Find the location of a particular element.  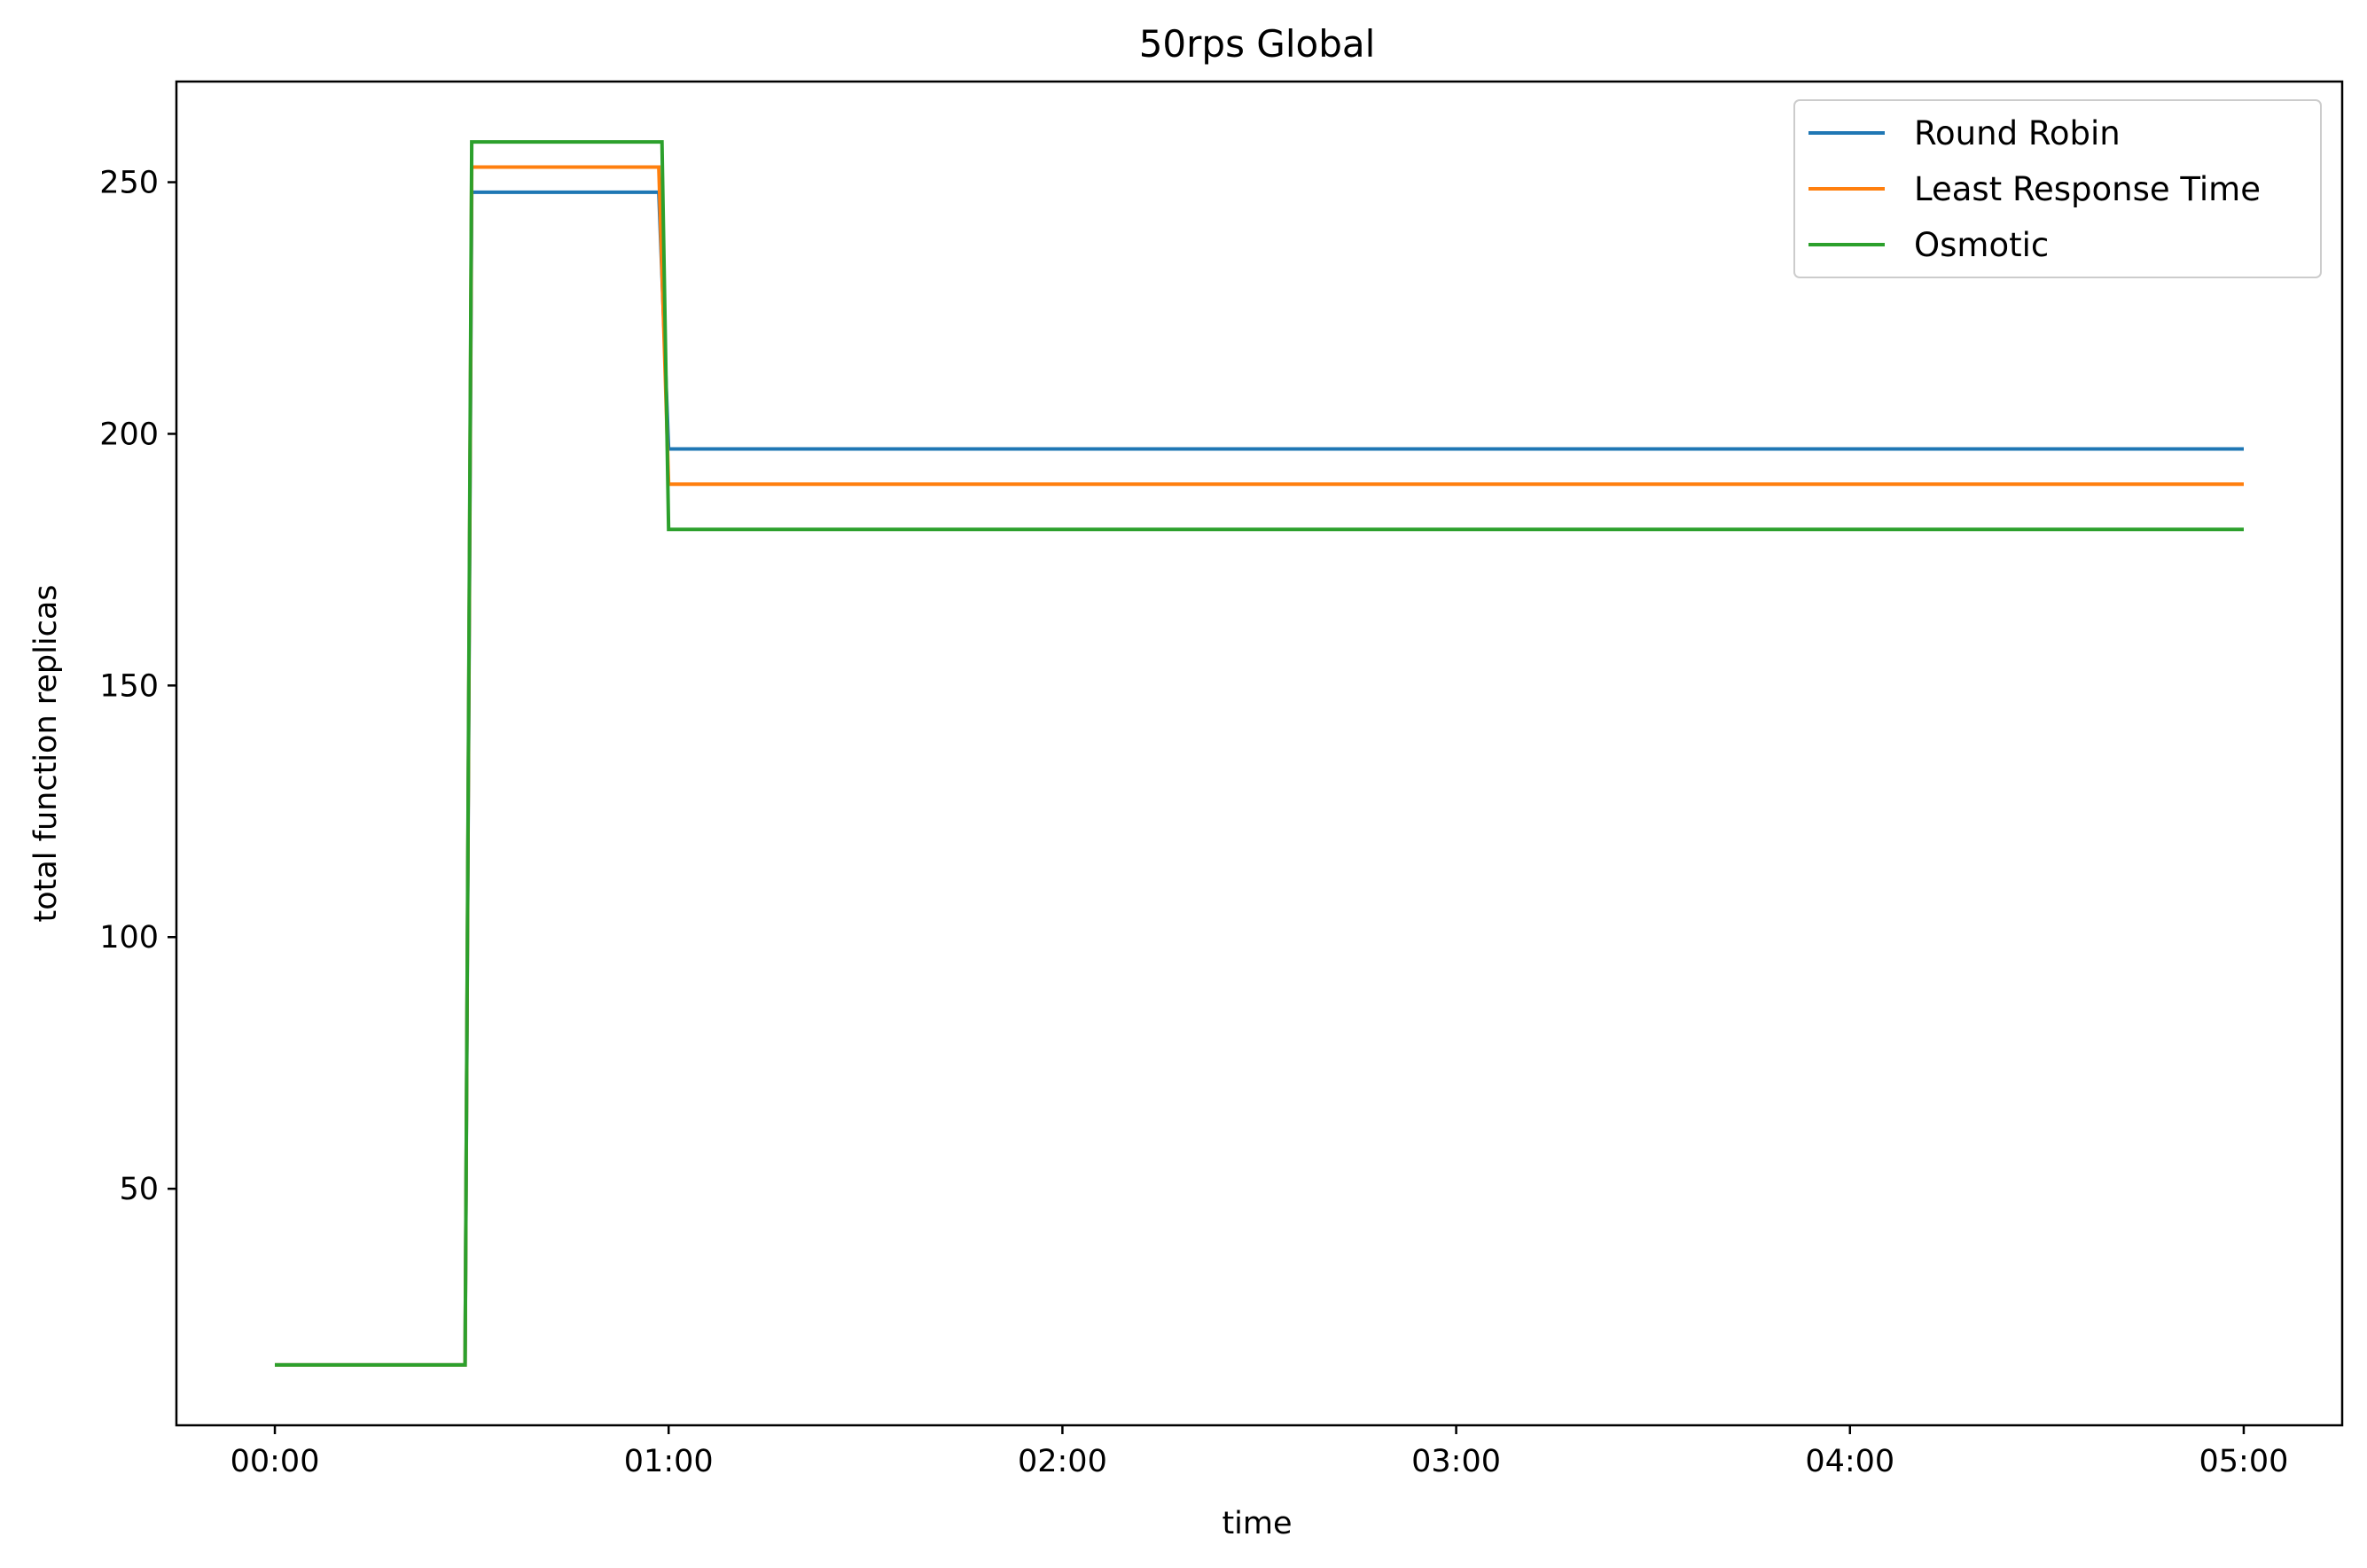

x-tick-label: 05:00 is located at coordinates (2244, 1461).